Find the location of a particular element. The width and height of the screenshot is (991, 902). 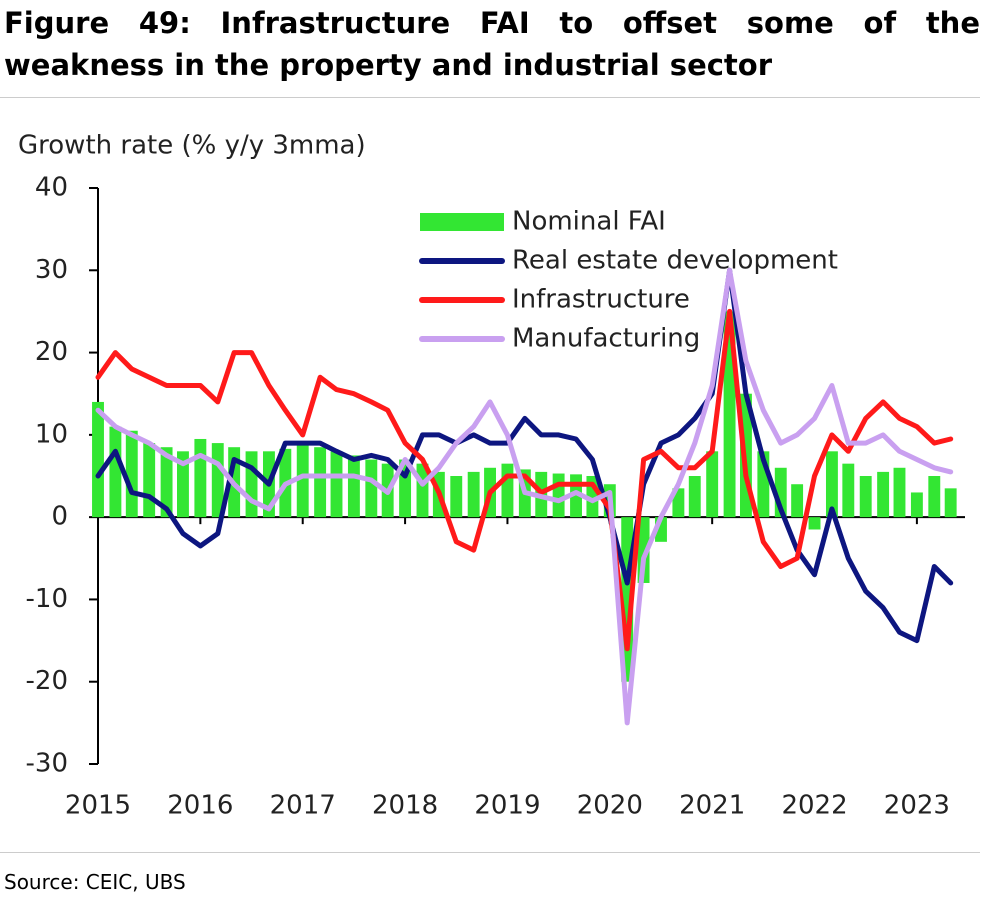

legend-label: Manufacturing is located at coordinates (606, 339).